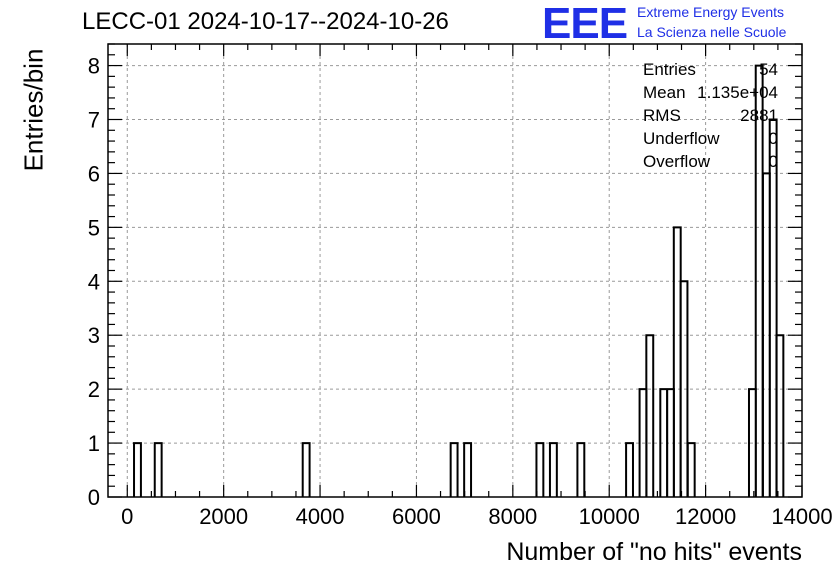 The height and width of the screenshot is (572, 836). I want to click on stat-mean-value: 1.135e+04, so click(737, 92).